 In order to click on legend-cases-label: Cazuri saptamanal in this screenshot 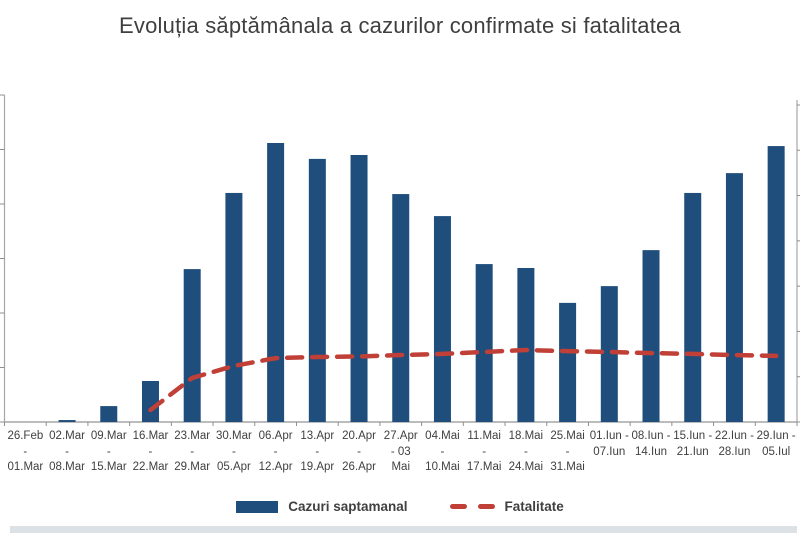, I will do `click(348, 506)`.